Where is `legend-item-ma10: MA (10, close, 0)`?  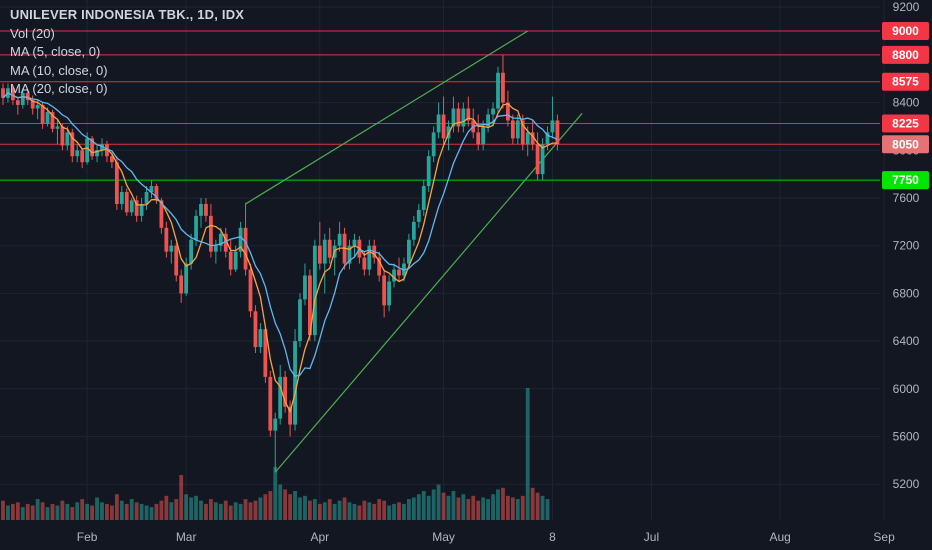
legend-item-ma10: MA (10, close, 0) is located at coordinates (59, 70).